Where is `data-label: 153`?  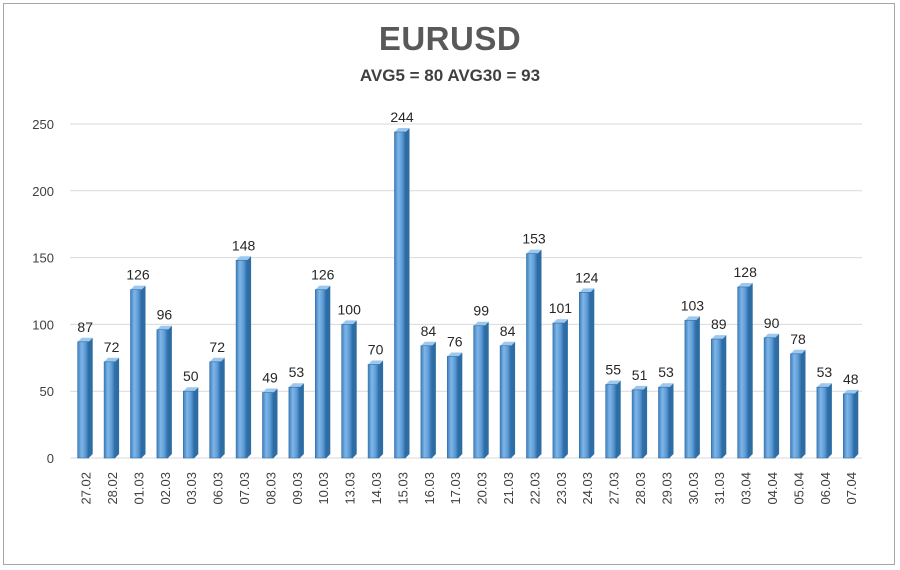
data-label: 153 is located at coordinates (534, 239).